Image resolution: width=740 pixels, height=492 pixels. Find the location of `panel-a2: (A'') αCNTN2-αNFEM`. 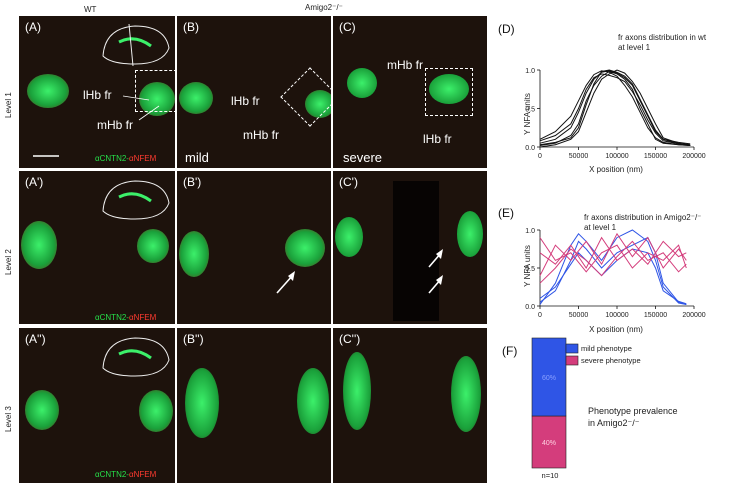

panel-a2: (A'') αCNTN2-αNFEM is located at coordinates (97, 405).